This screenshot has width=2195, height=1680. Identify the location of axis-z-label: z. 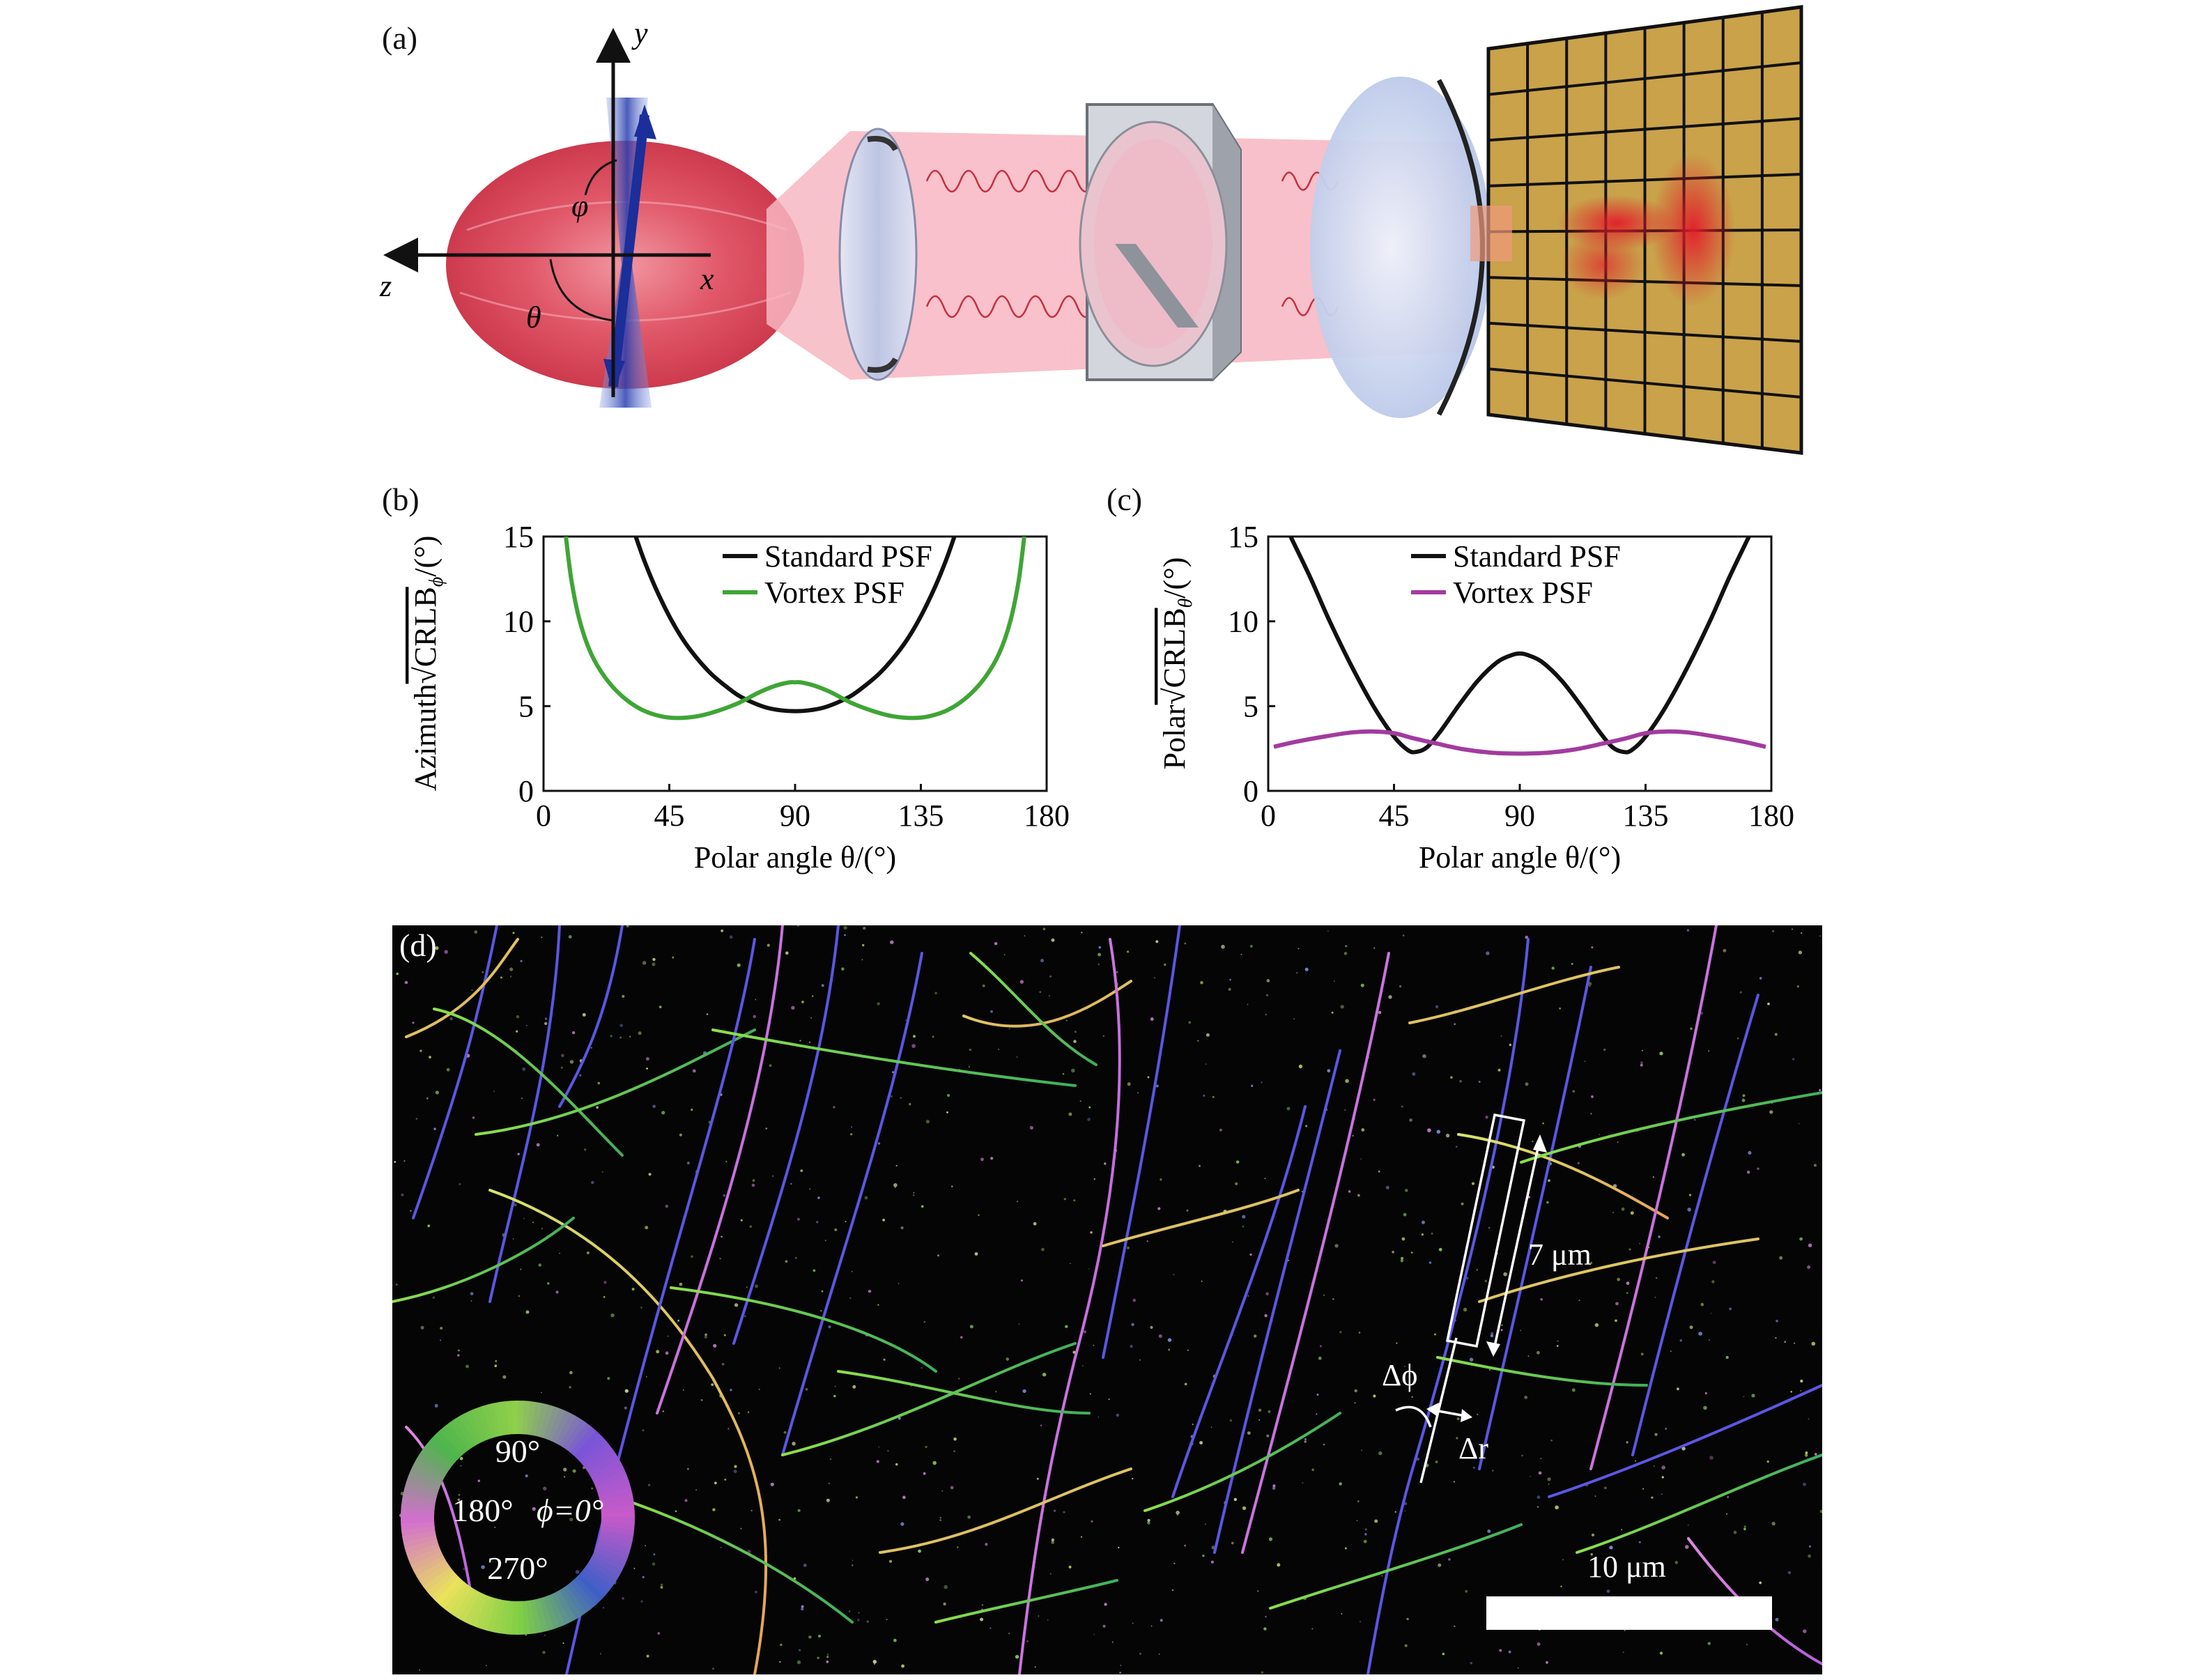
(385, 286).